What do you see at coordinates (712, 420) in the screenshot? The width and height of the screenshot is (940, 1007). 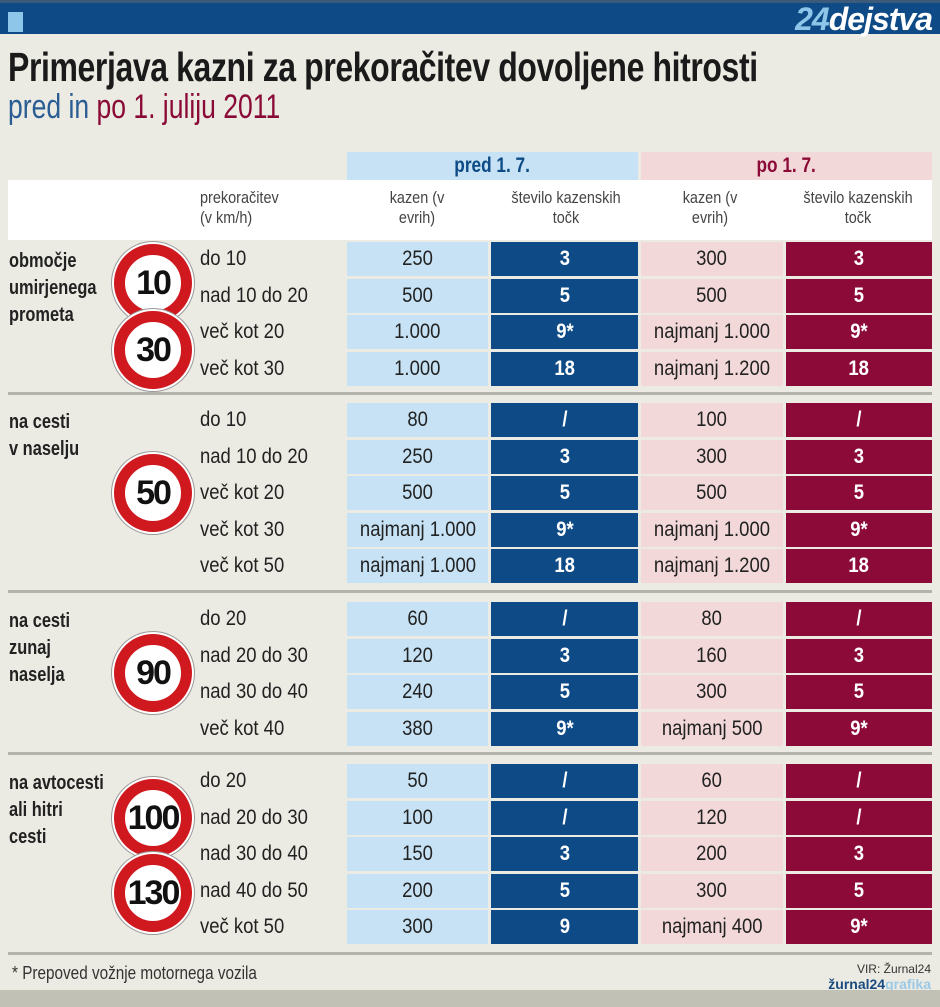 I see `cell-fa: 100` at bounding box center [712, 420].